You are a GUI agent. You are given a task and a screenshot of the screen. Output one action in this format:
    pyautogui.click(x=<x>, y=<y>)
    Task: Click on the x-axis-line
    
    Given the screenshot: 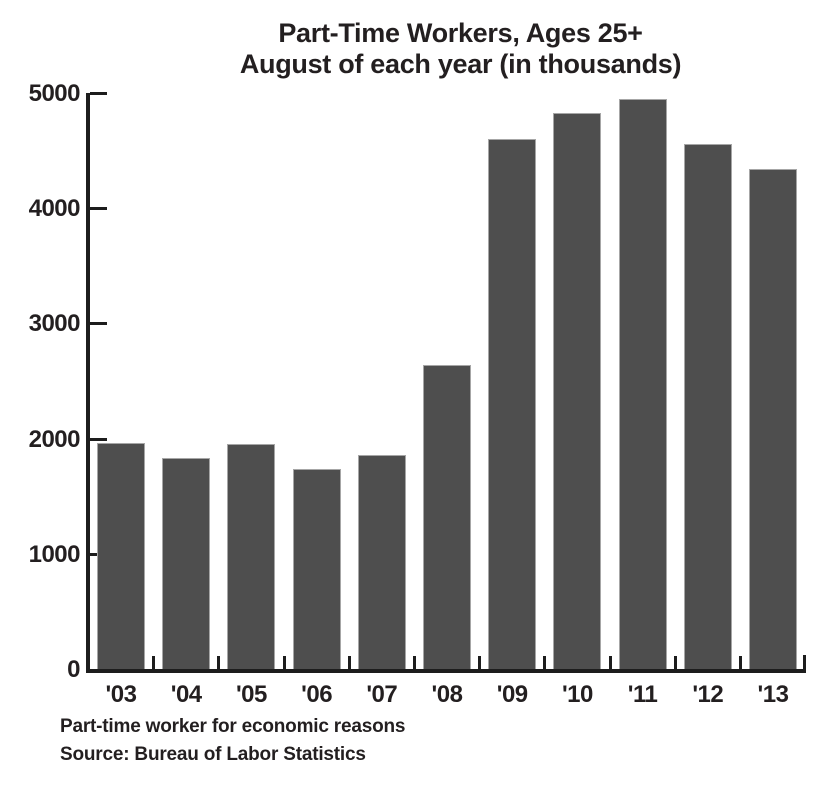 What is the action you would take?
    pyautogui.click(x=446, y=671)
    